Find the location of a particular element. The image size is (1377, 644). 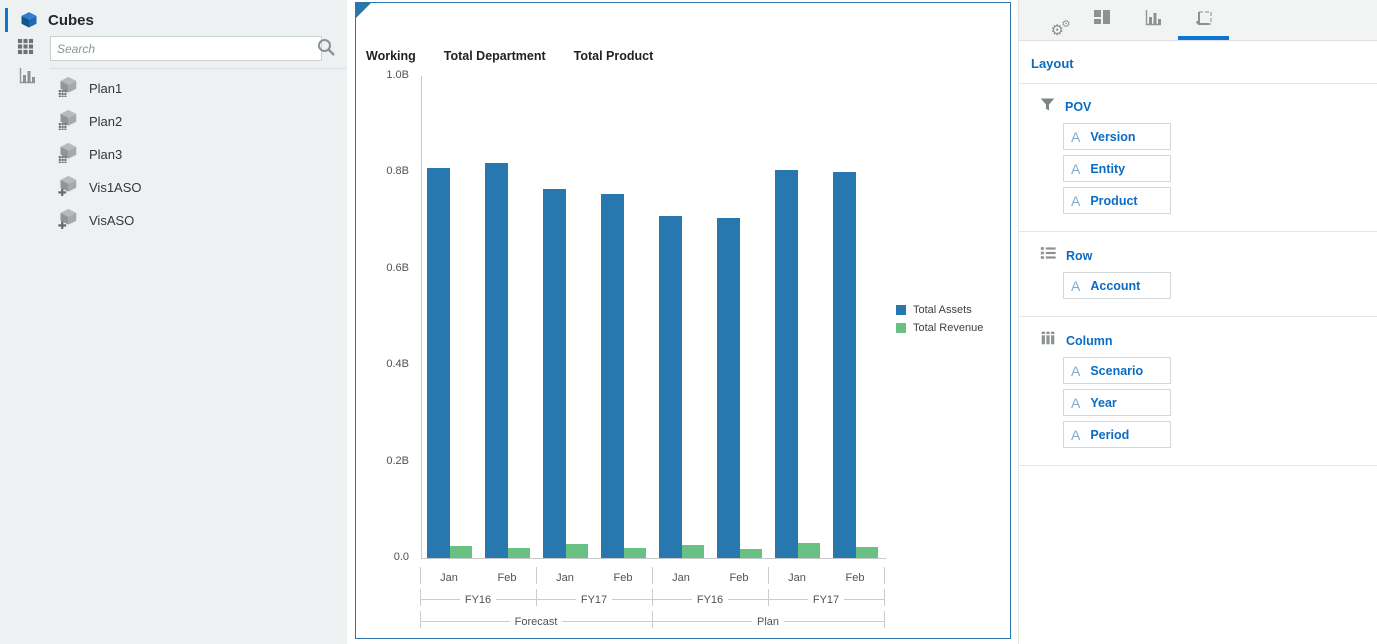

dimension-pill-account: A Account is located at coordinates (1117, 285).